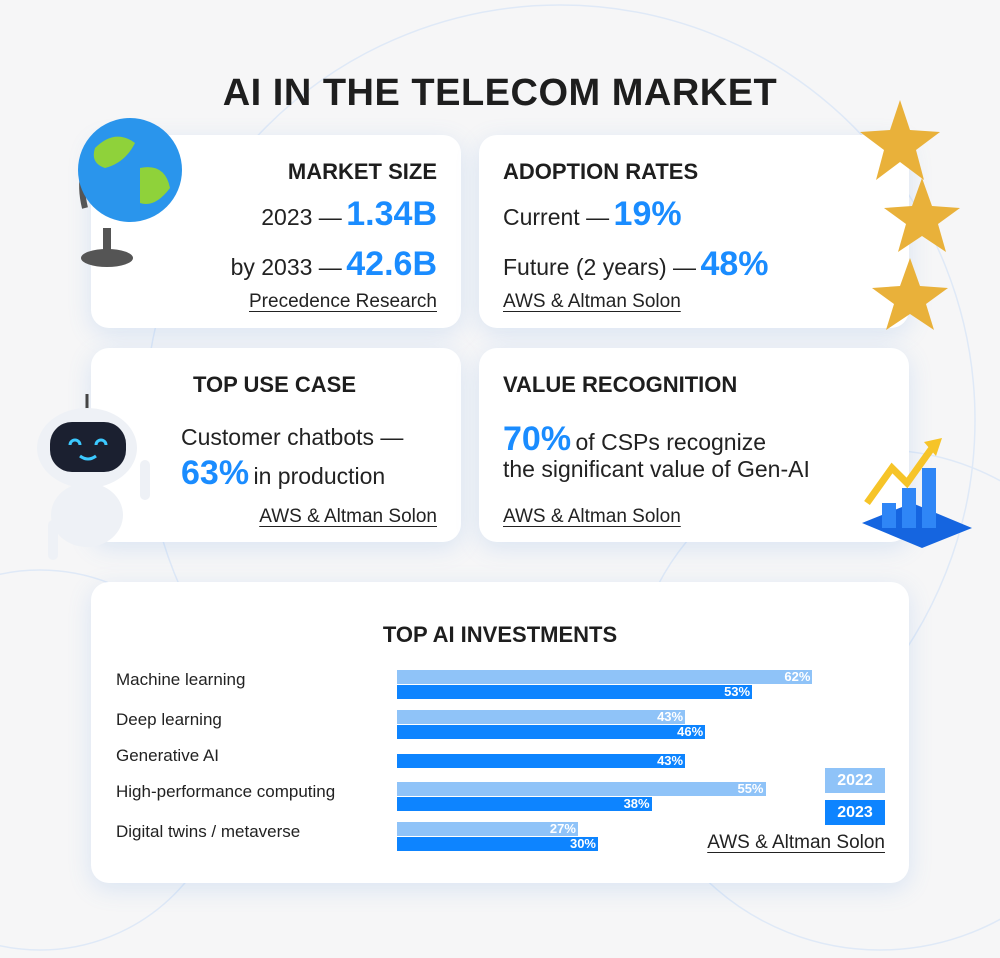  Describe the element at coordinates (500, 93) in the screenshot. I see `page-title: AI IN THE TELECOM MARKET` at that location.